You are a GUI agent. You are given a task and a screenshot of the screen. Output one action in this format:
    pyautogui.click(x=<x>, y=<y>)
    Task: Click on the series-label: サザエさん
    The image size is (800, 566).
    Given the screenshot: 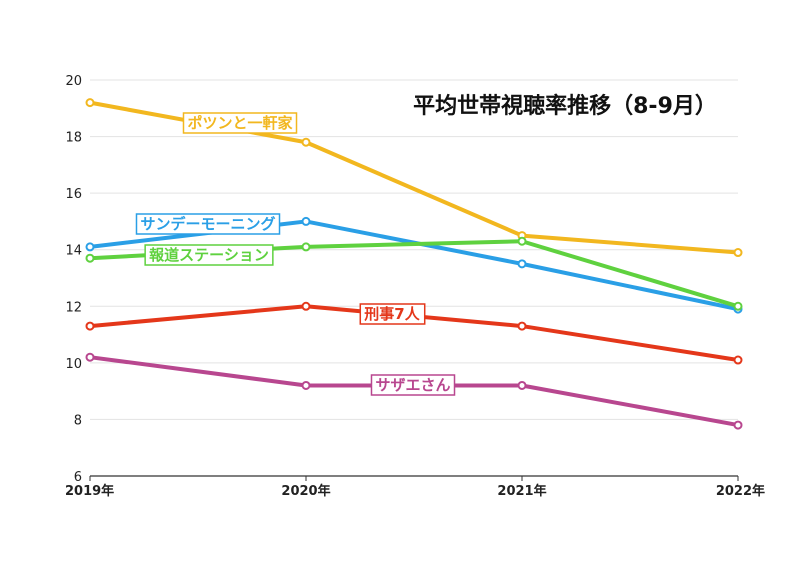 What is the action you would take?
    pyautogui.click(x=413, y=385)
    